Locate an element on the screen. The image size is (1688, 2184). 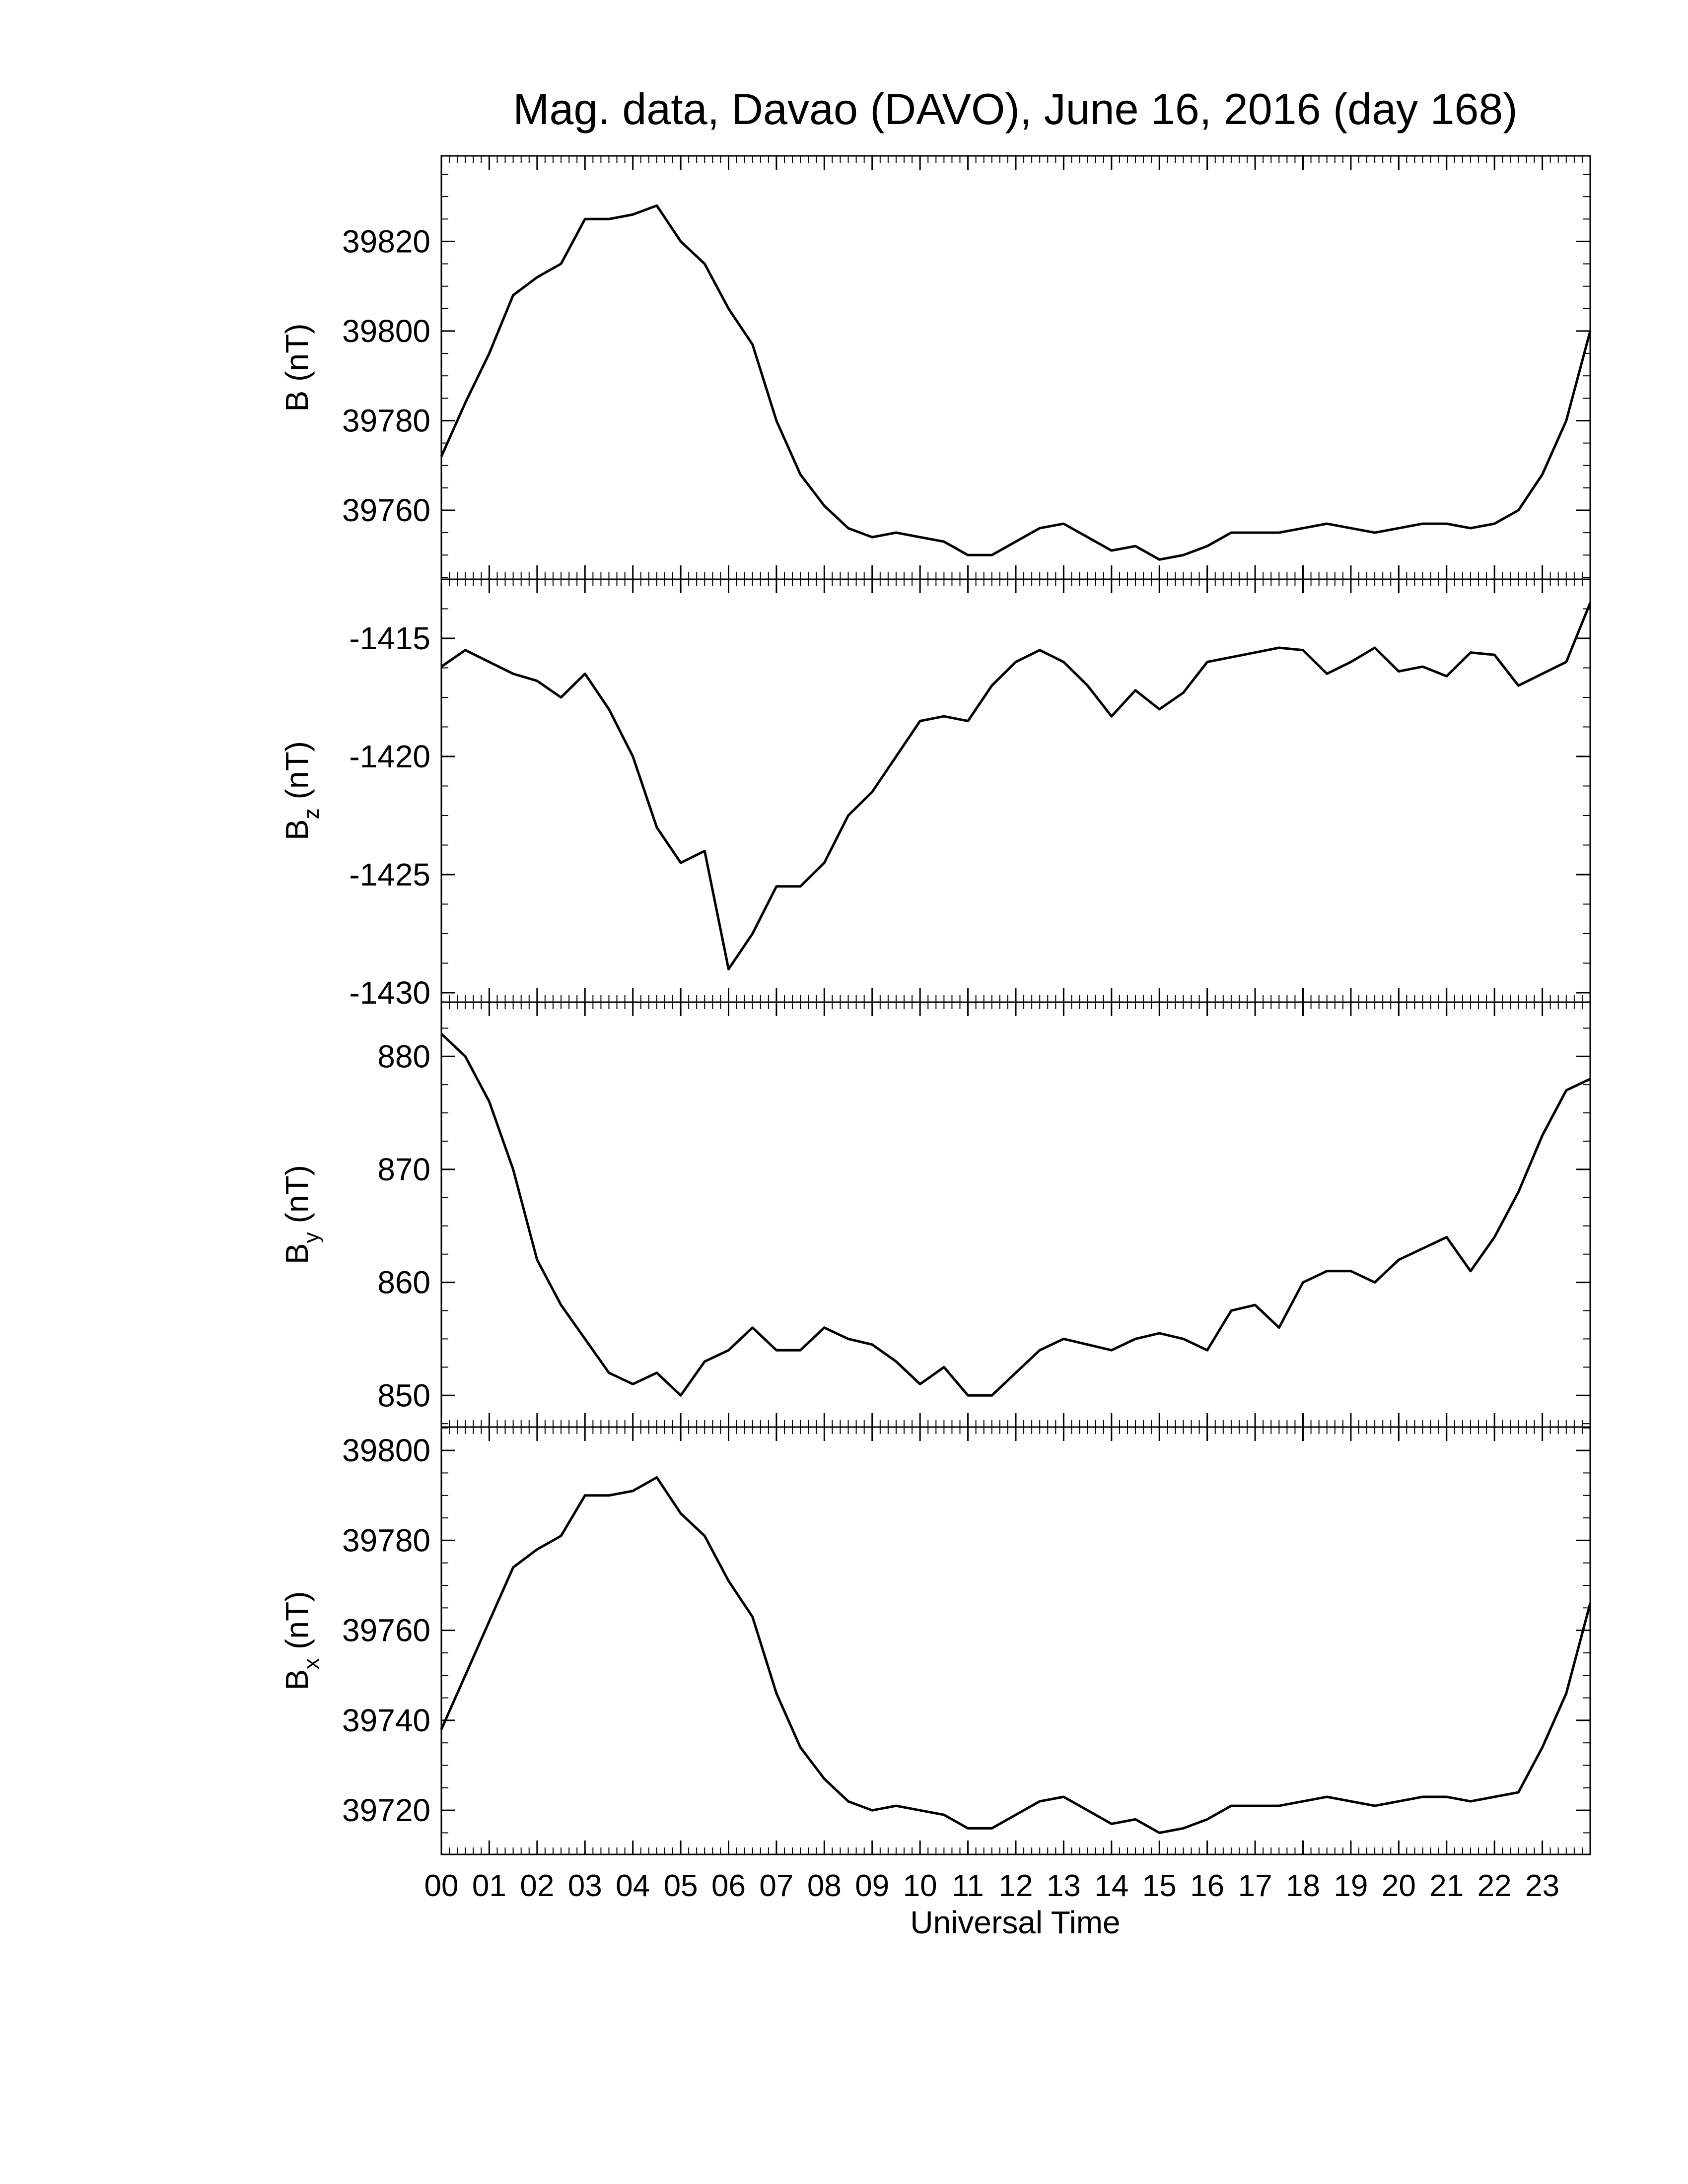
x-tick-label: 01 is located at coordinates (489, 1886).